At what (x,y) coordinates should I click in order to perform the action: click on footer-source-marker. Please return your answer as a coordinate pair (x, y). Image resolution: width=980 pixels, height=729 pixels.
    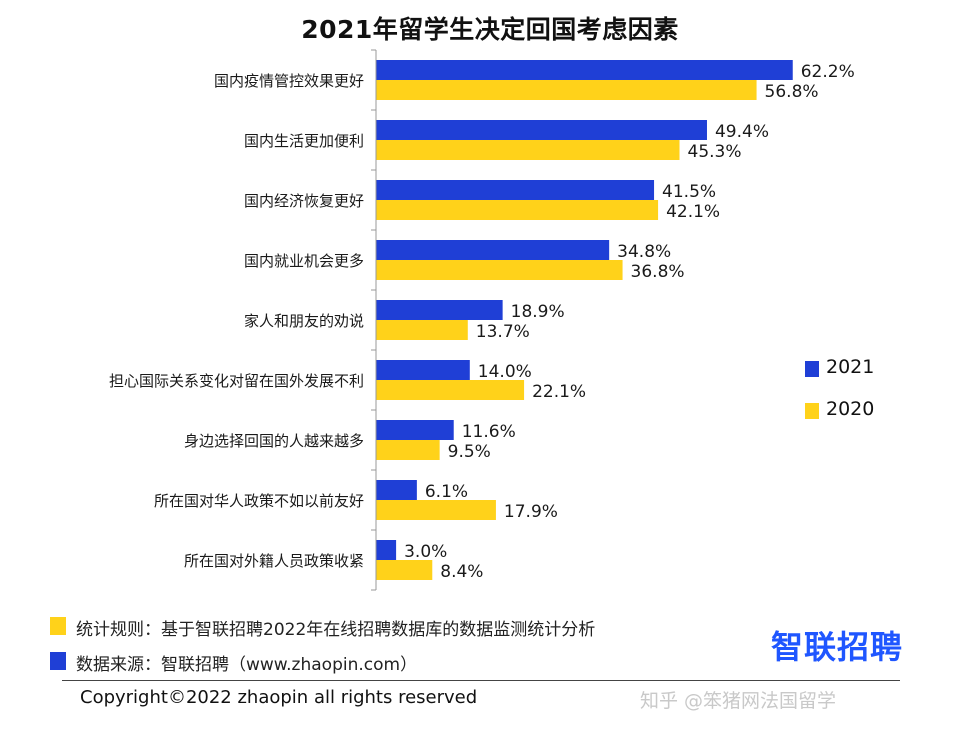
    Looking at the image, I should click on (58, 661).